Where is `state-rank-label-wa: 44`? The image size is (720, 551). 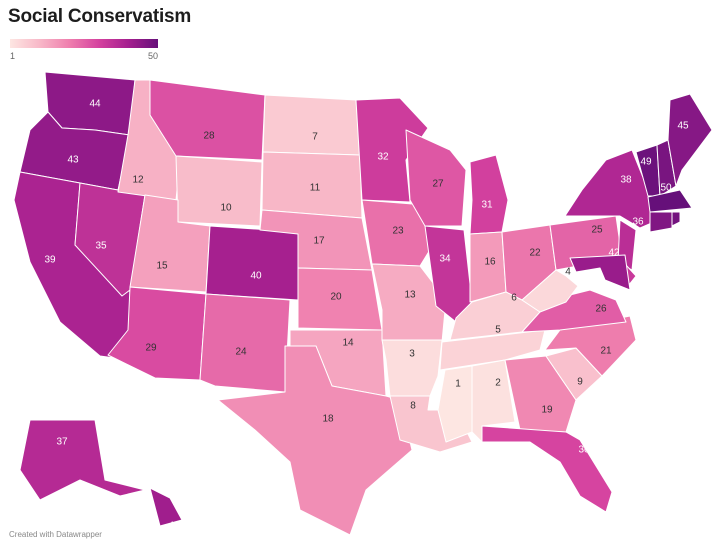 state-rank-label-wa: 44 is located at coordinates (95, 104).